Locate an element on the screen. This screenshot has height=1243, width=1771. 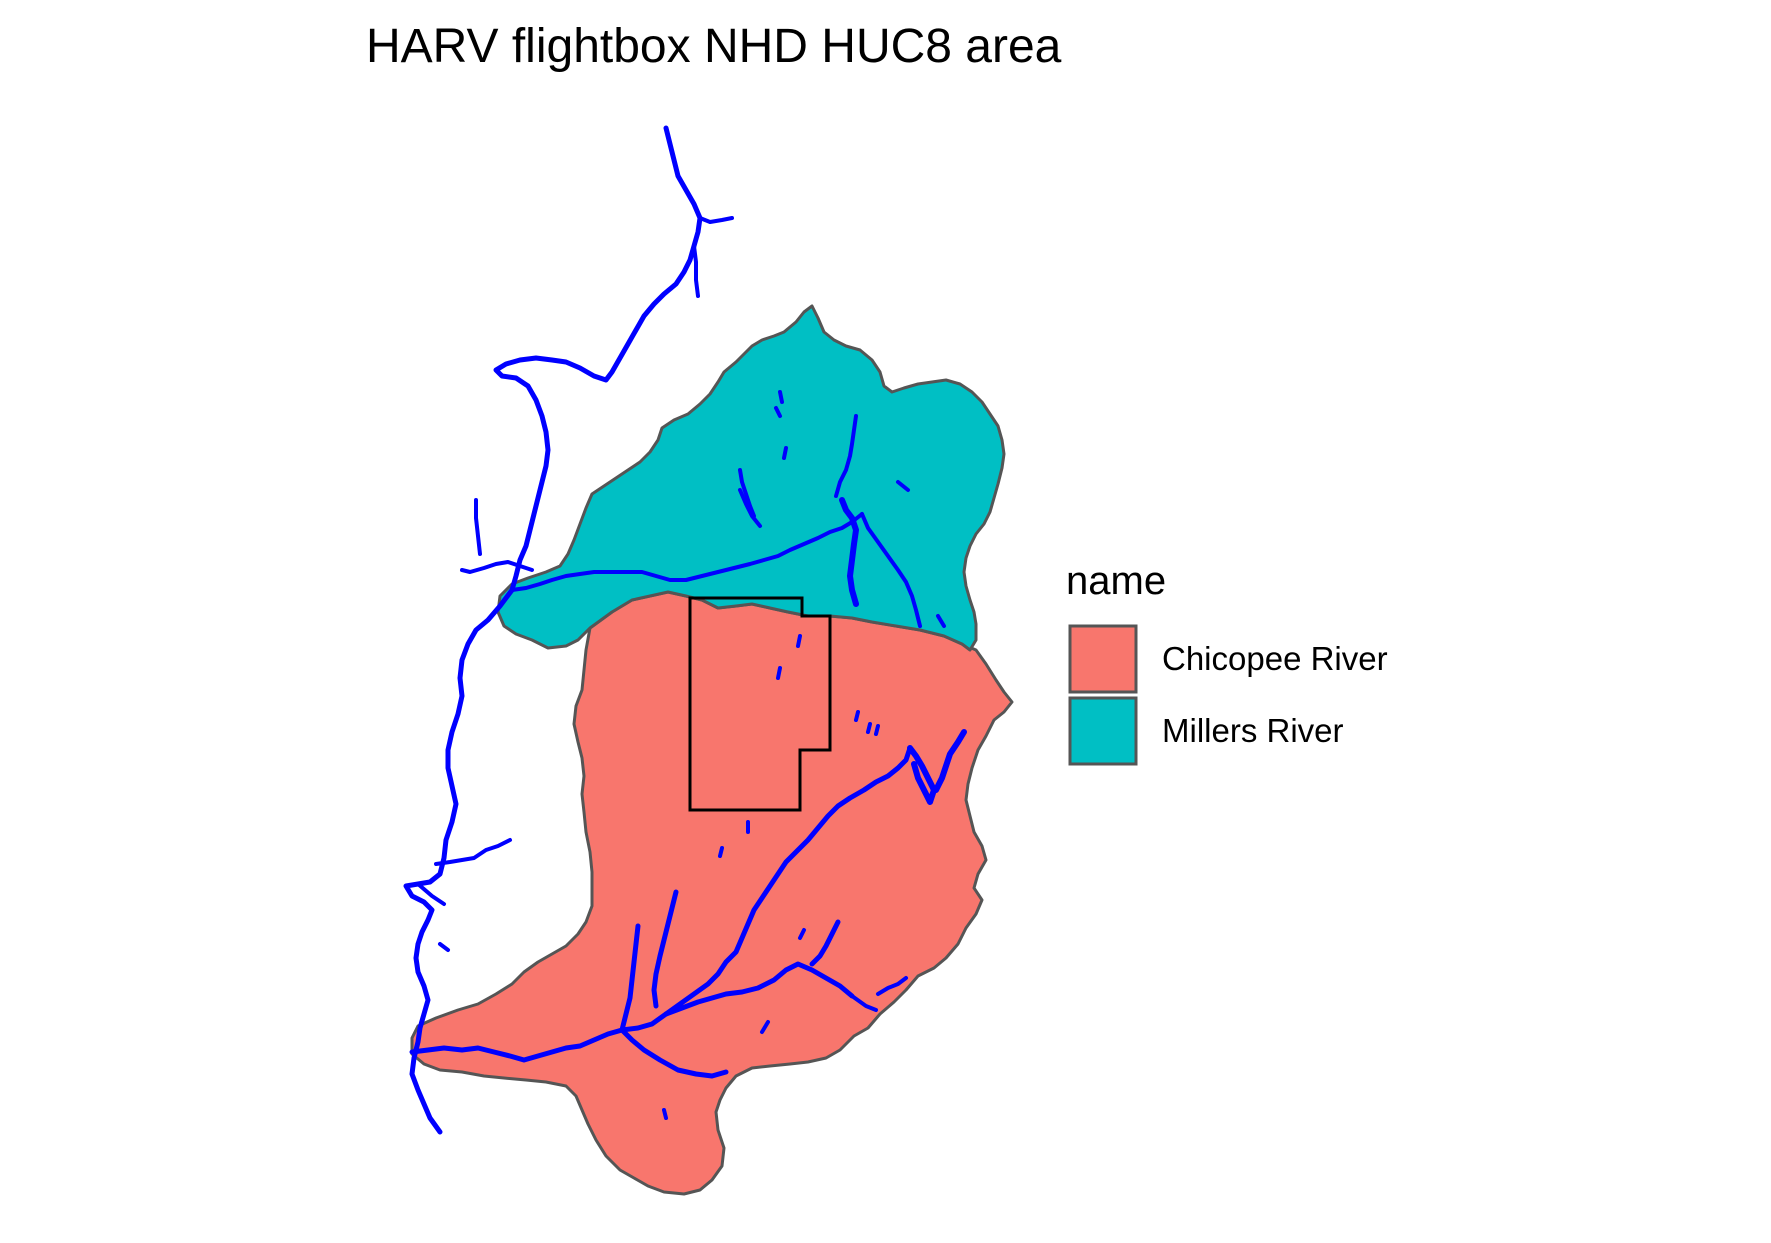
legend: name Chicopee River Millers River is located at coordinates (1227, 662).